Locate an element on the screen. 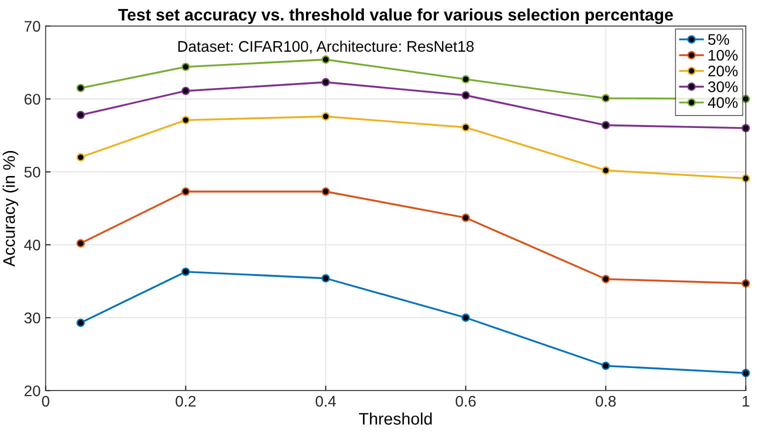 Image resolution: width=761 pixels, height=434 pixels. x-tick-label: 0.6 is located at coordinates (466, 401).